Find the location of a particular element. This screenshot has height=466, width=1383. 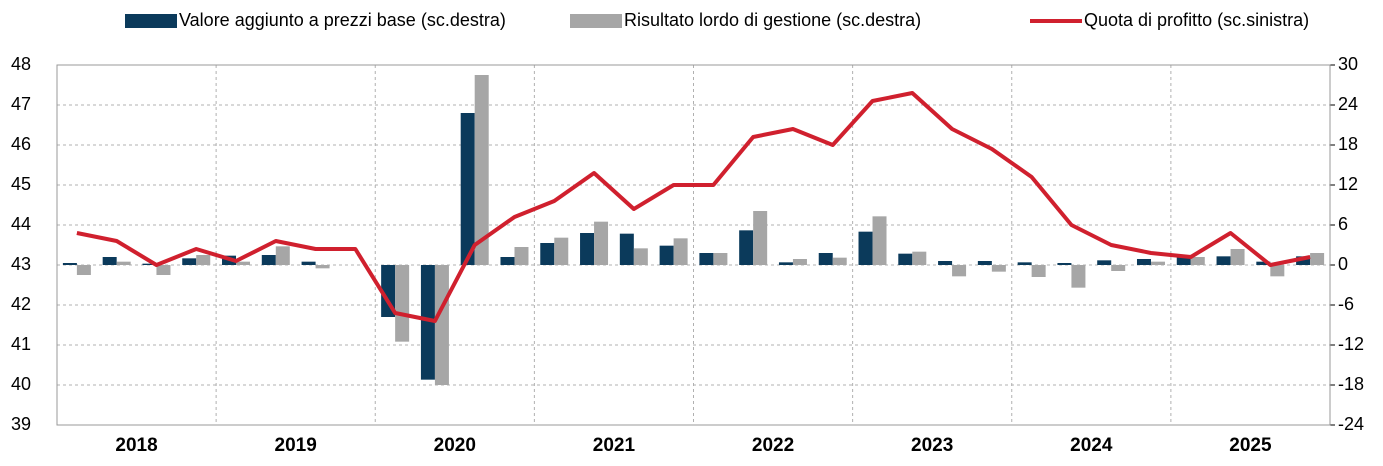

legend-label: Risultato lordo di gestione (sc.destra) is located at coordinates (772, 20).